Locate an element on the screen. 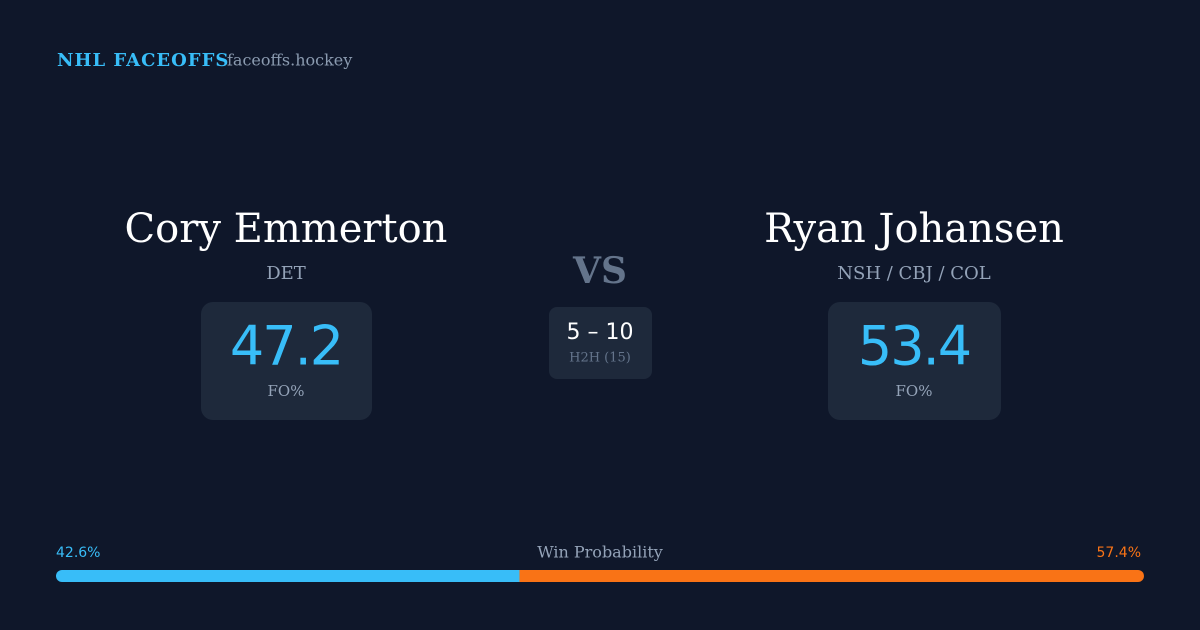 This screenshot has height=630, width=1200. right-probability: 57.4% is located at coordinates (1119, 553).